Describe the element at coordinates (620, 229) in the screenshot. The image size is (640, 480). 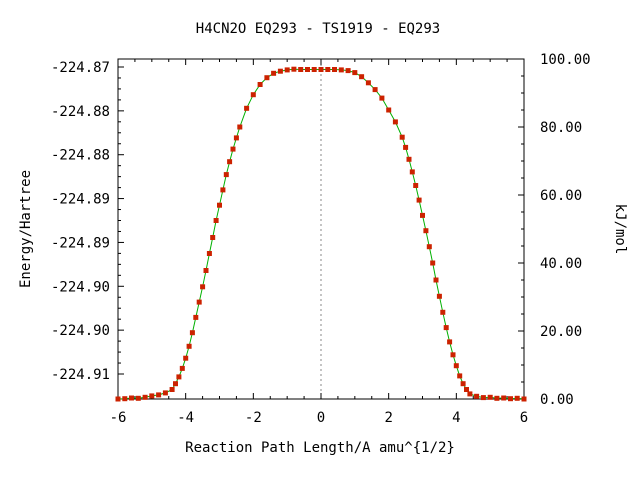
I see `y2-axis-label: kJ/mol` at that location.